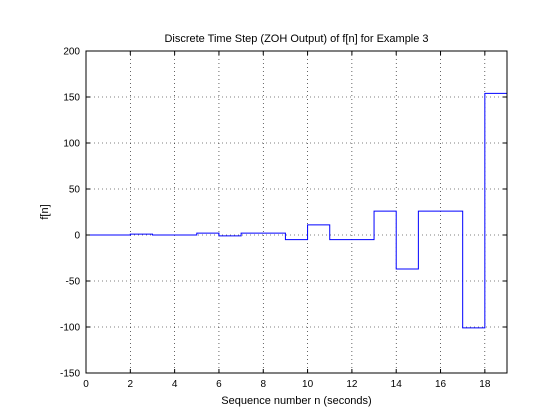  What do you see at coordinates (70, 328) in the screenshot?
I see `y-tick-label: -100` at bounding box center [70, 328].